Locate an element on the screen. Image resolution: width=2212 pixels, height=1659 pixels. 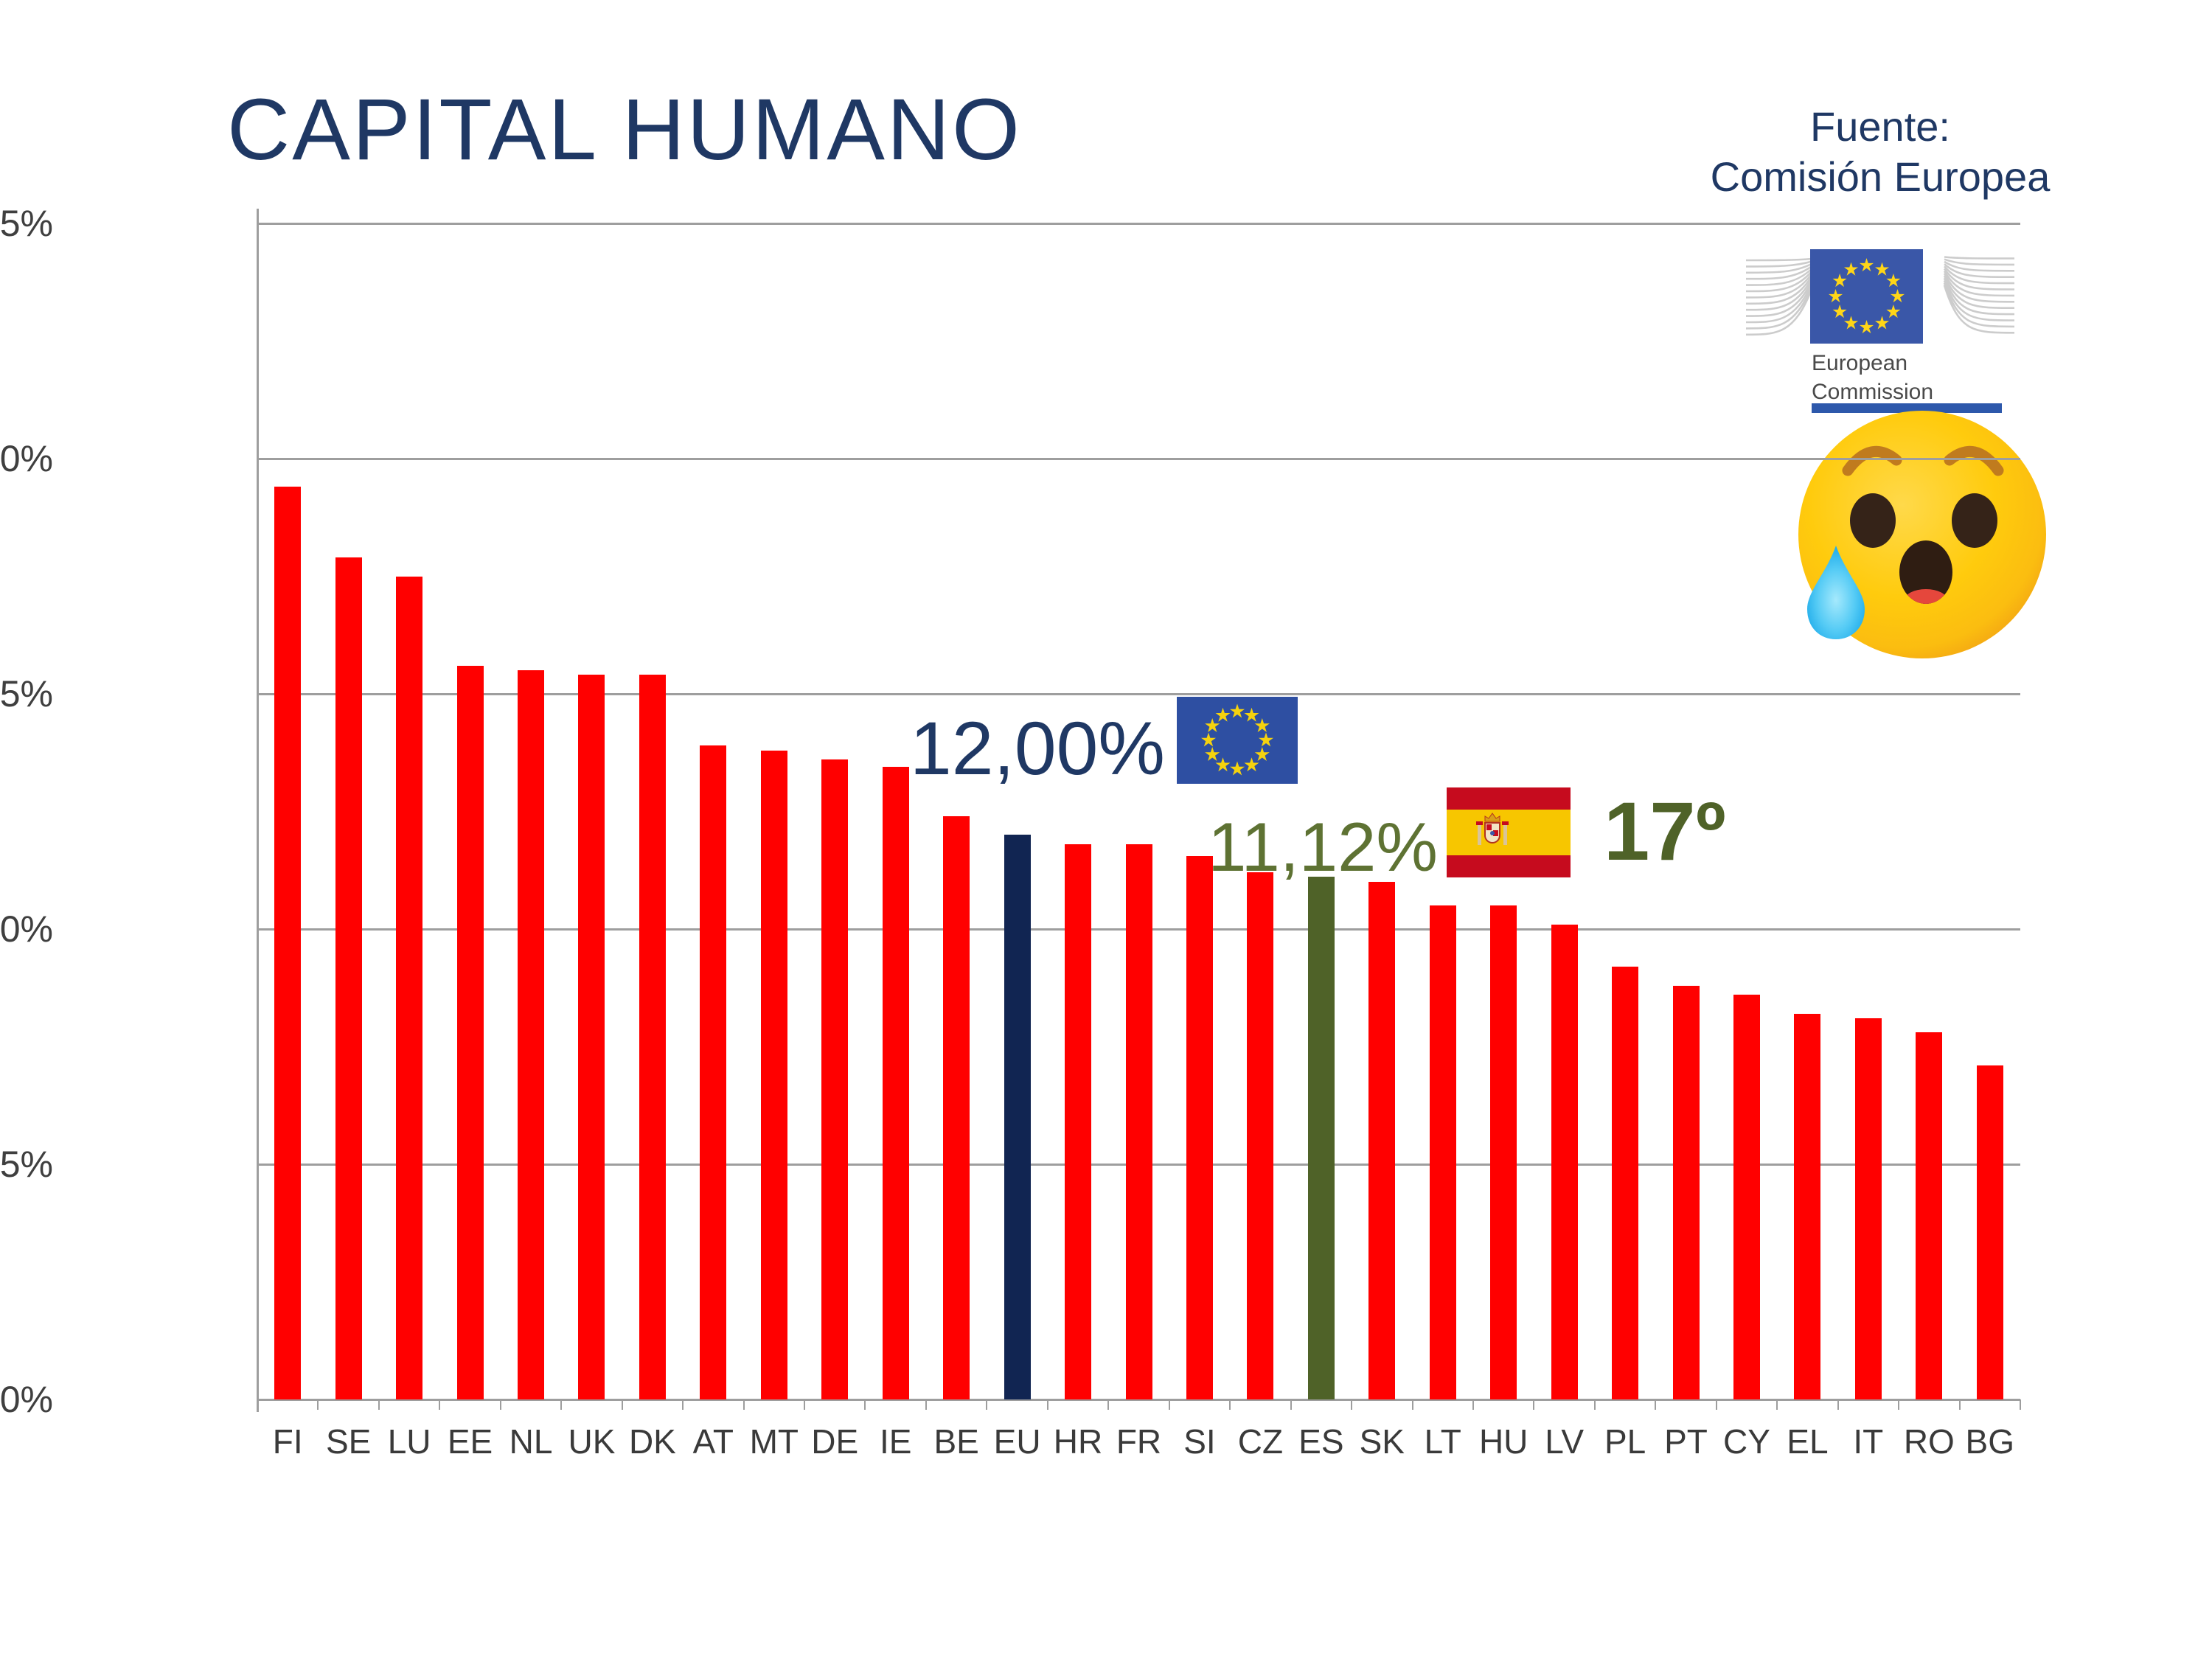
x-axis-label-PT: PT is located at coordinates (1686, 1441).